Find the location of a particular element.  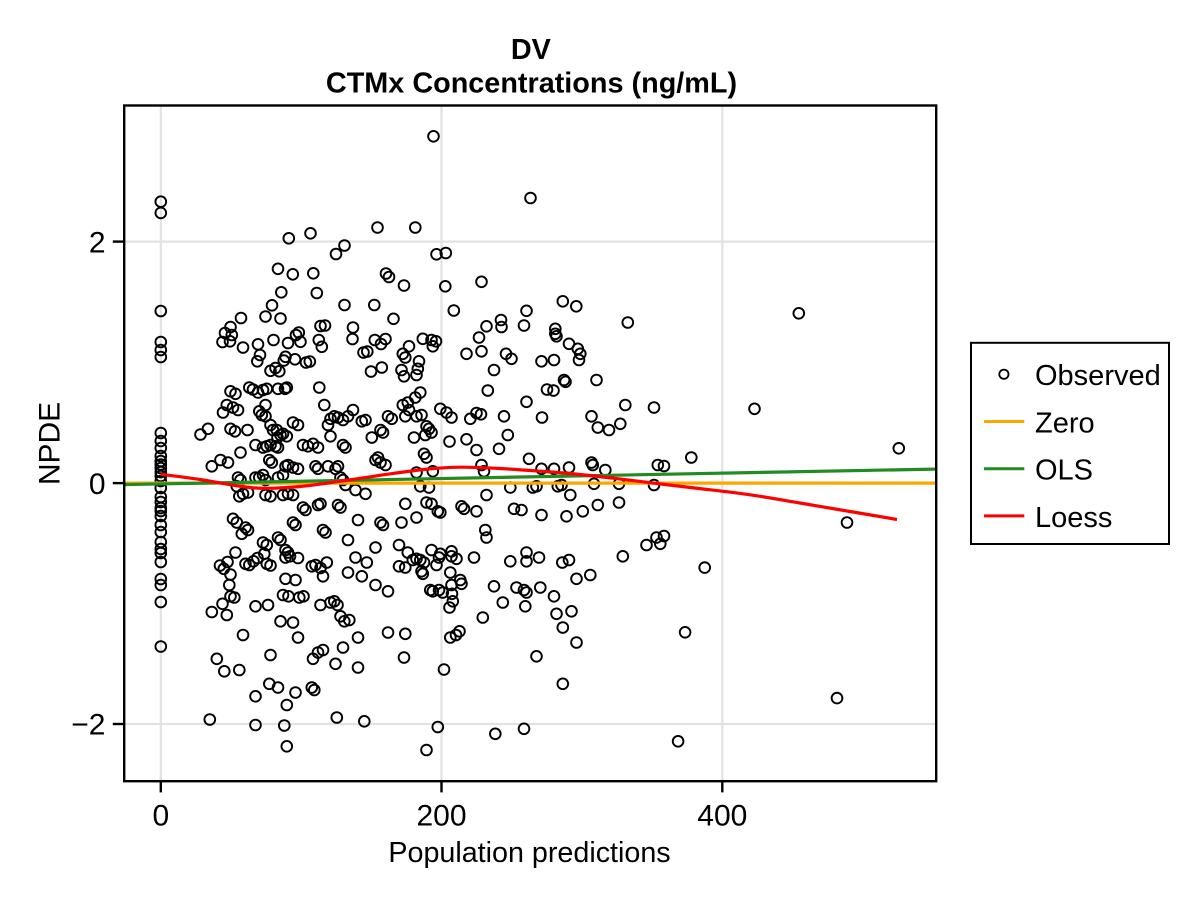

svg-text: Zero is located at coordinates (1065, 423).